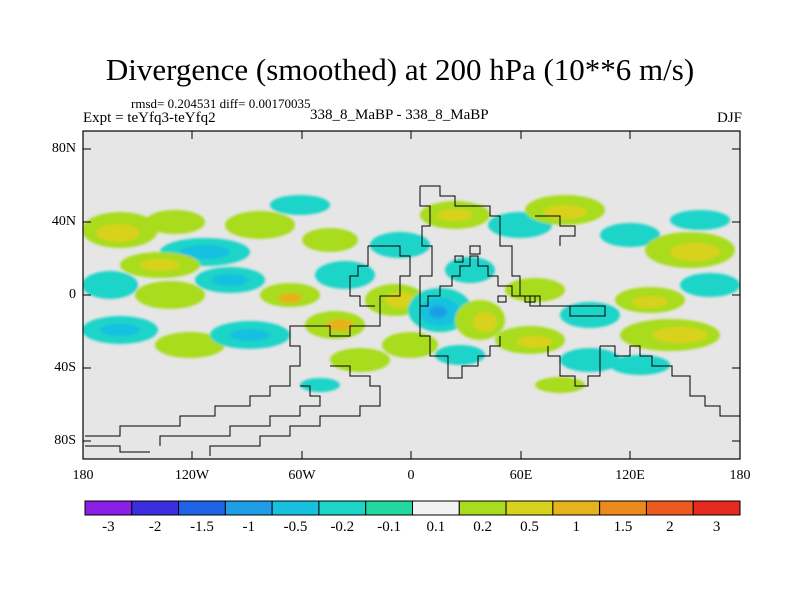 This screenshot has width=800, height=600. What do you see at coordinates (529, 527) in the screenshot?
I see `colorbar-label: 0.5` at bounding box center [529, 527].